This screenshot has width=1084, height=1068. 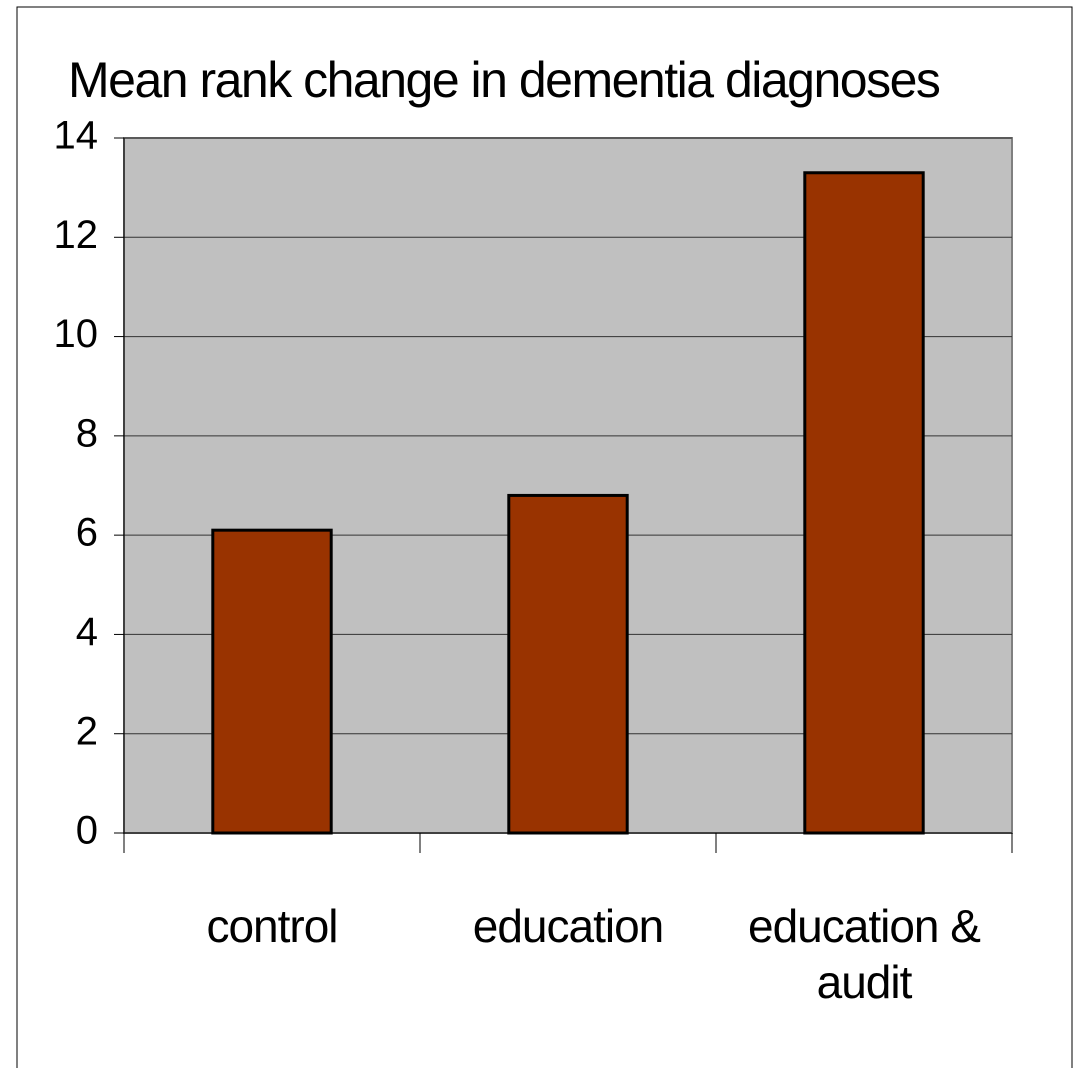 I want to click on chart-title: Mean rank change in dementia diagnoses, so click(x=504, y=80).